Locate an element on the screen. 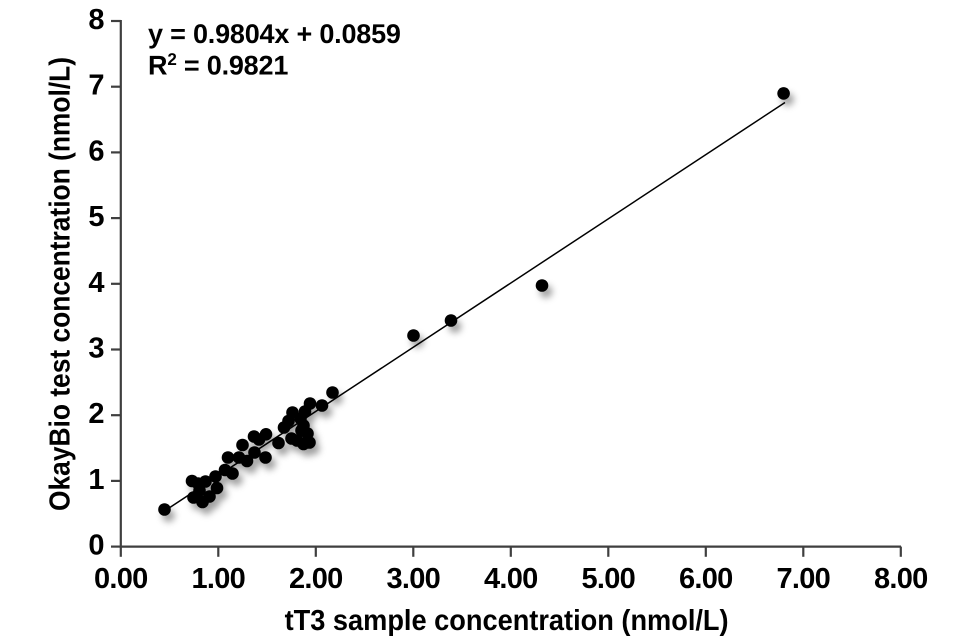  svg-text: 7.00 is located at coordinates (803, 579).